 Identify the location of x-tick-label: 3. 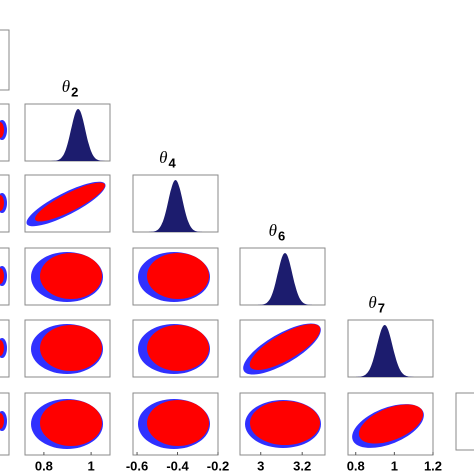
(260, 465).